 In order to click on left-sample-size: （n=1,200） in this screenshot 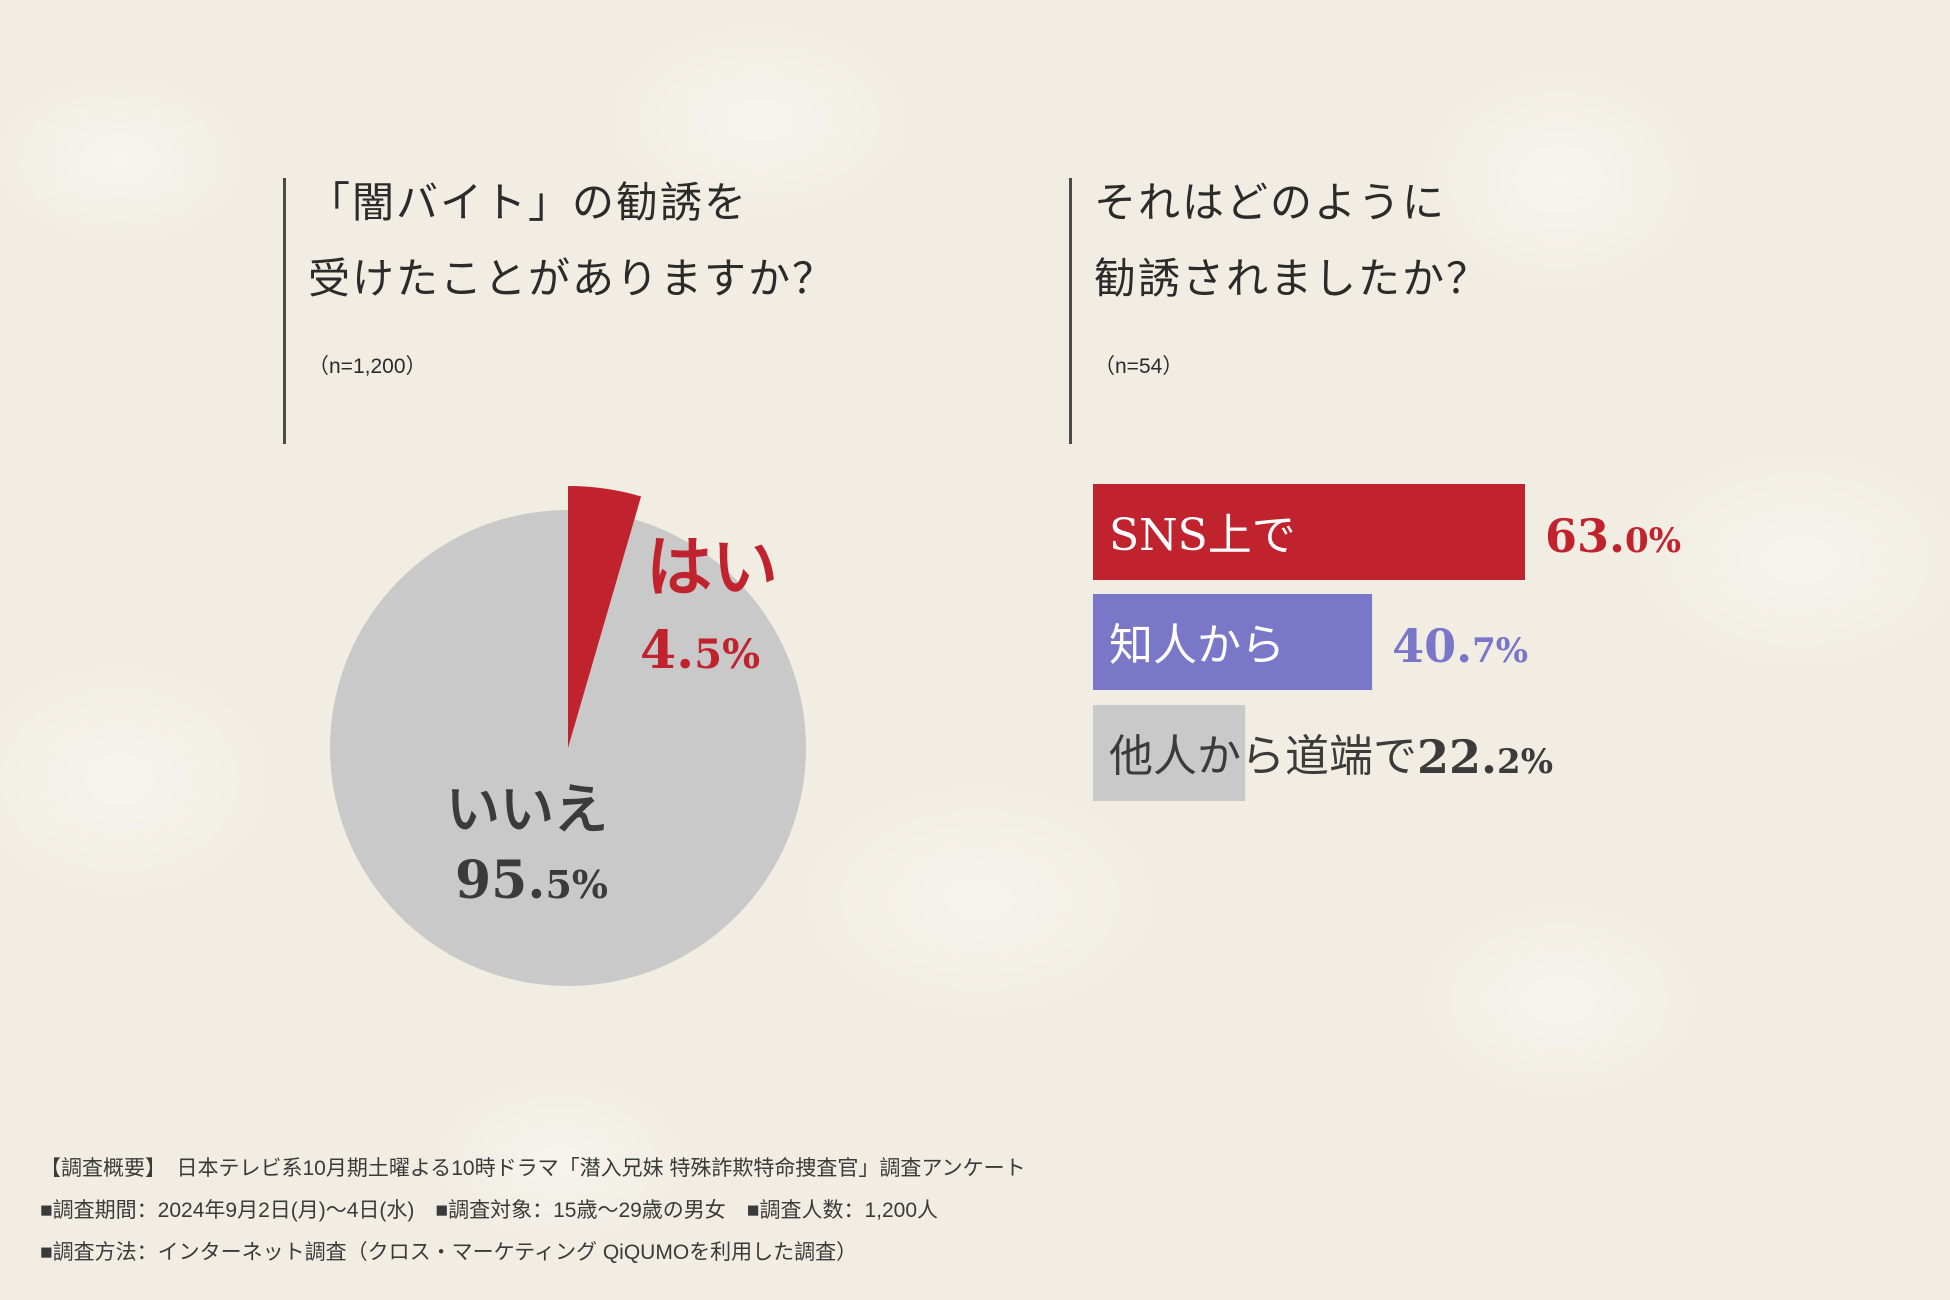, I will do `click(367, 366)`.